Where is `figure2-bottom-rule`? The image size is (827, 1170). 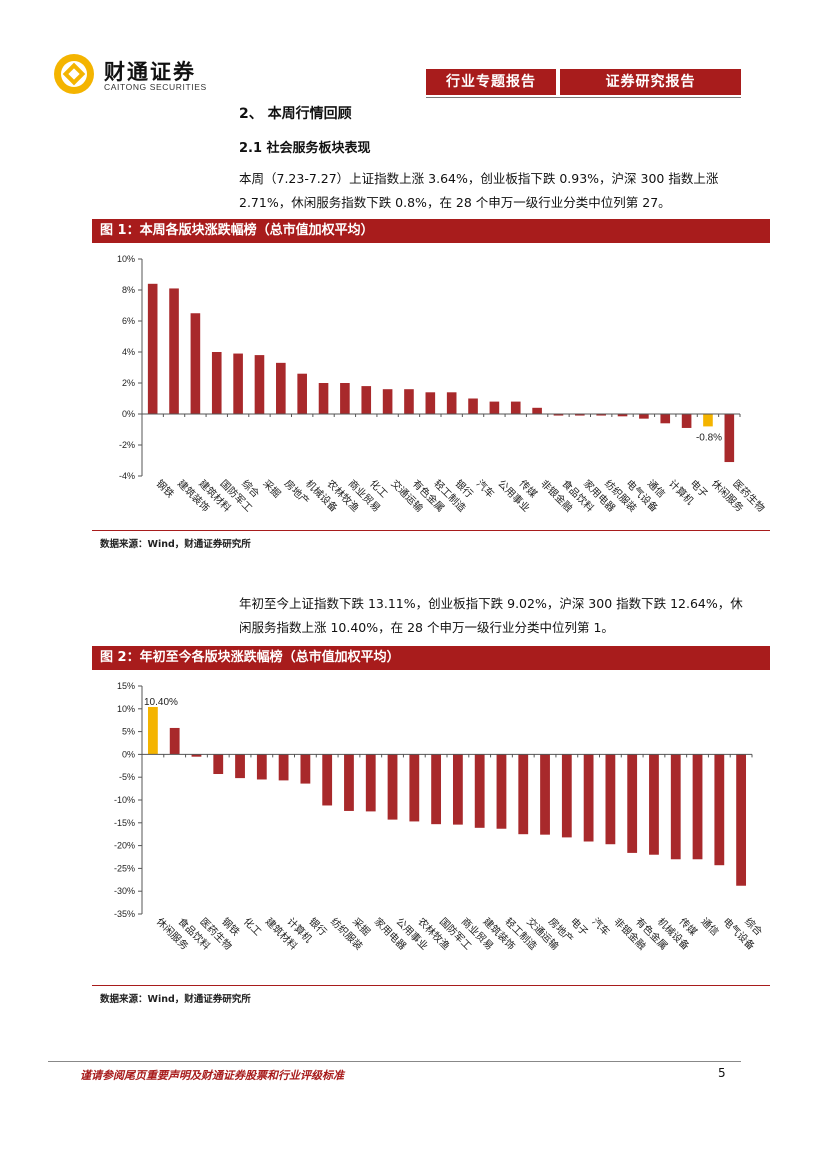
figure2-bottom-rule is located at coordinates (431, 985).